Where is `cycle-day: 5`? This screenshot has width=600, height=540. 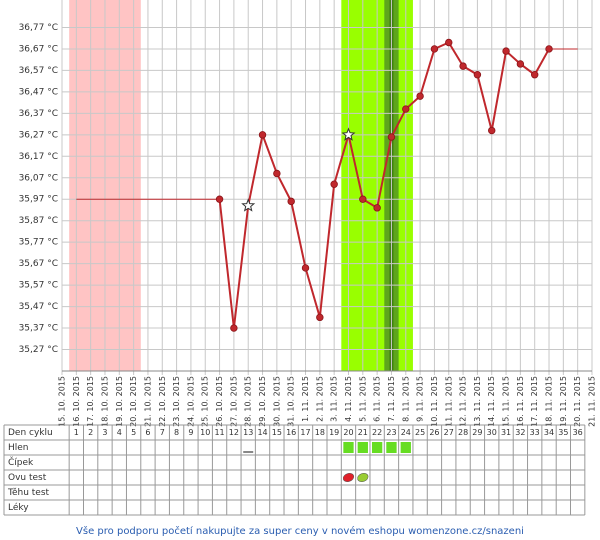
cycle-day: 5 is located at coordinates (133, 432).